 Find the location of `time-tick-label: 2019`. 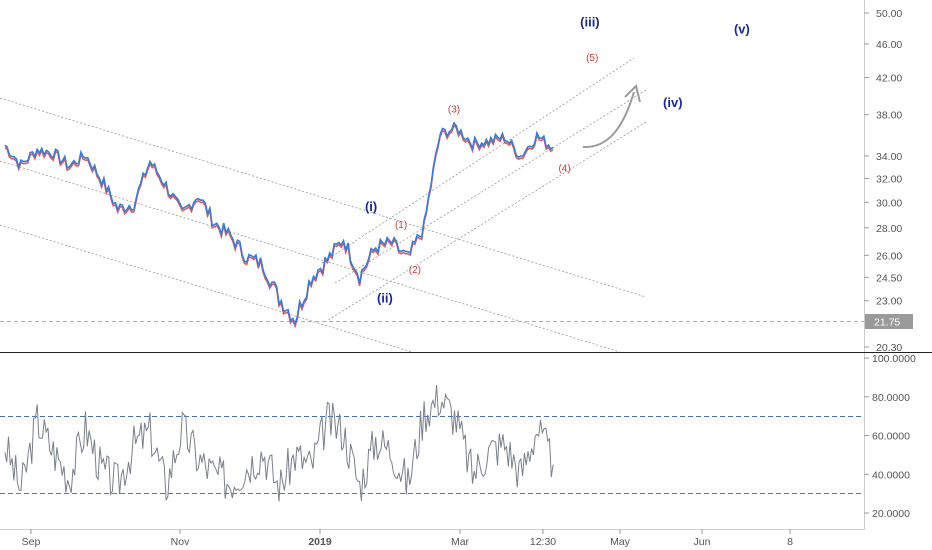

time-tick-label: 2019 is located at coordinates (320, 542).